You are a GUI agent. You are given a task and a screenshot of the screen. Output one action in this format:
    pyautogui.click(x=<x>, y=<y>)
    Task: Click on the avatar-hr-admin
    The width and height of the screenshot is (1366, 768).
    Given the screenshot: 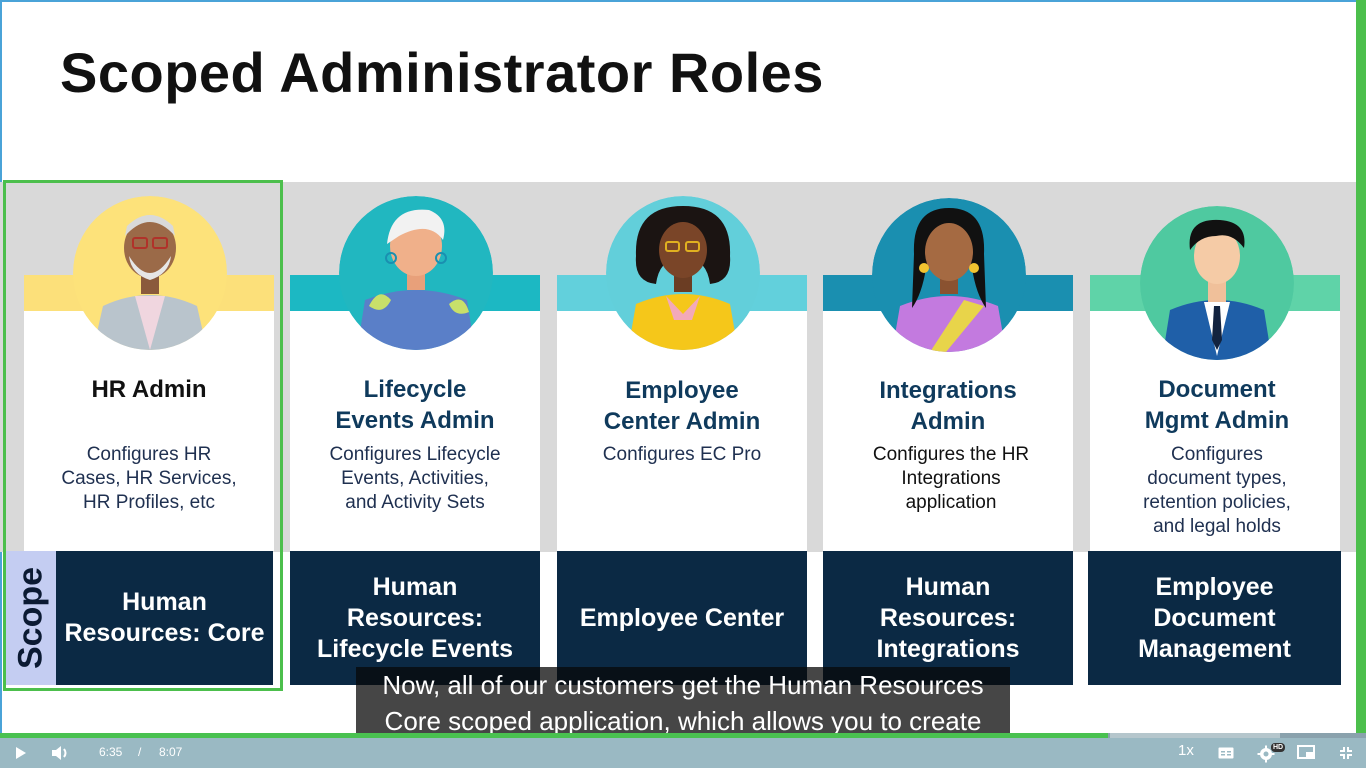 What is the action you would take?
    pyautogui.click(x=150, y=273)
    